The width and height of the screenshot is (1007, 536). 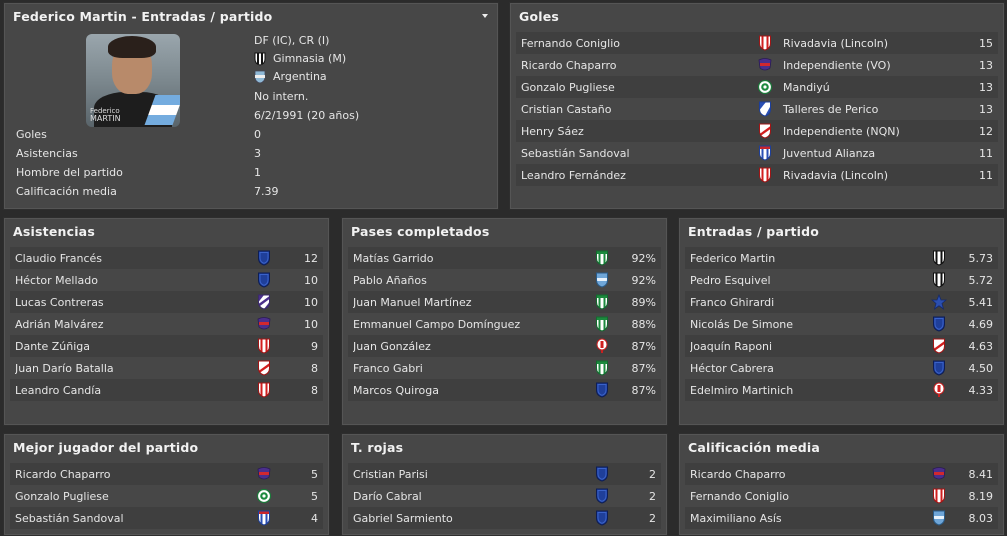 I want to click on entradas-row: Edelmiro Martinich 4.33, so click(x=841, y=390).